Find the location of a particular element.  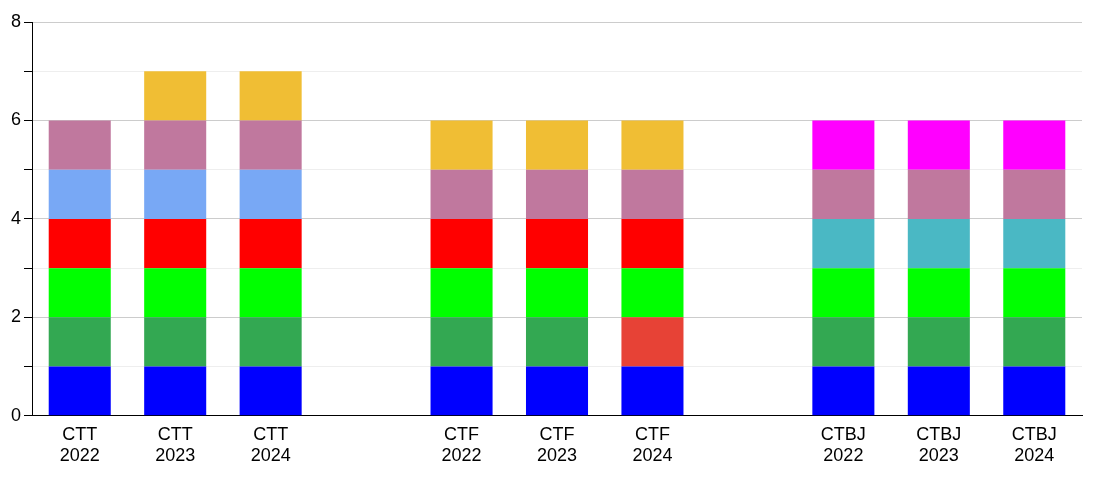

x-tick-label: CTT 2024 is located at coordinates (270, 444).